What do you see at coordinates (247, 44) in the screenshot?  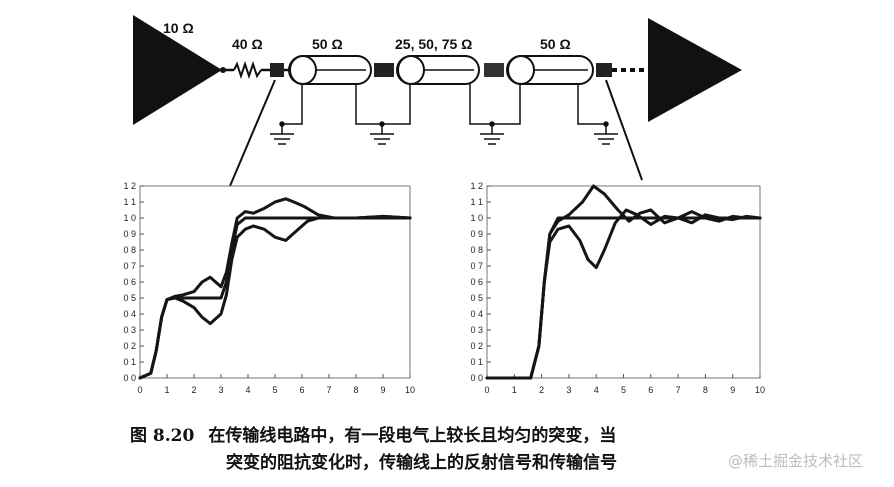 I see `resistor-label: 40 Ω` at bounding box center [247, 44].